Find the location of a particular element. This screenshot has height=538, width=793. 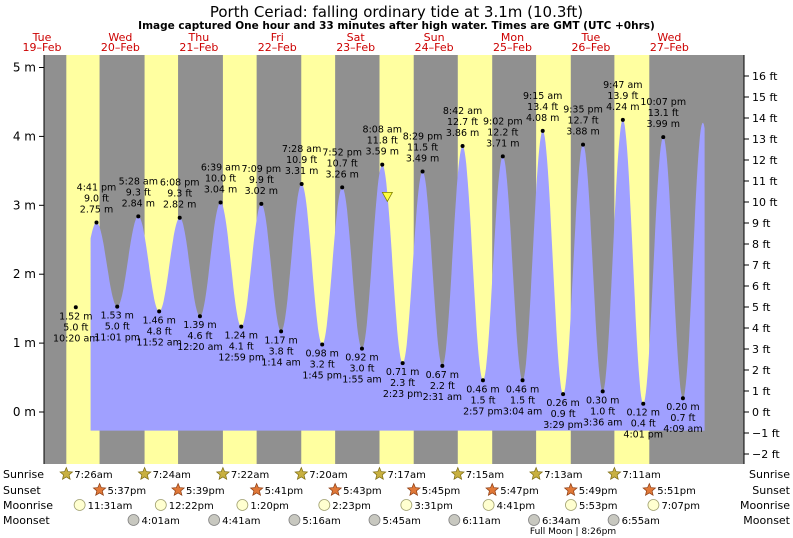

right-tick-label: 15 ft is located at coordinates (765, 97).